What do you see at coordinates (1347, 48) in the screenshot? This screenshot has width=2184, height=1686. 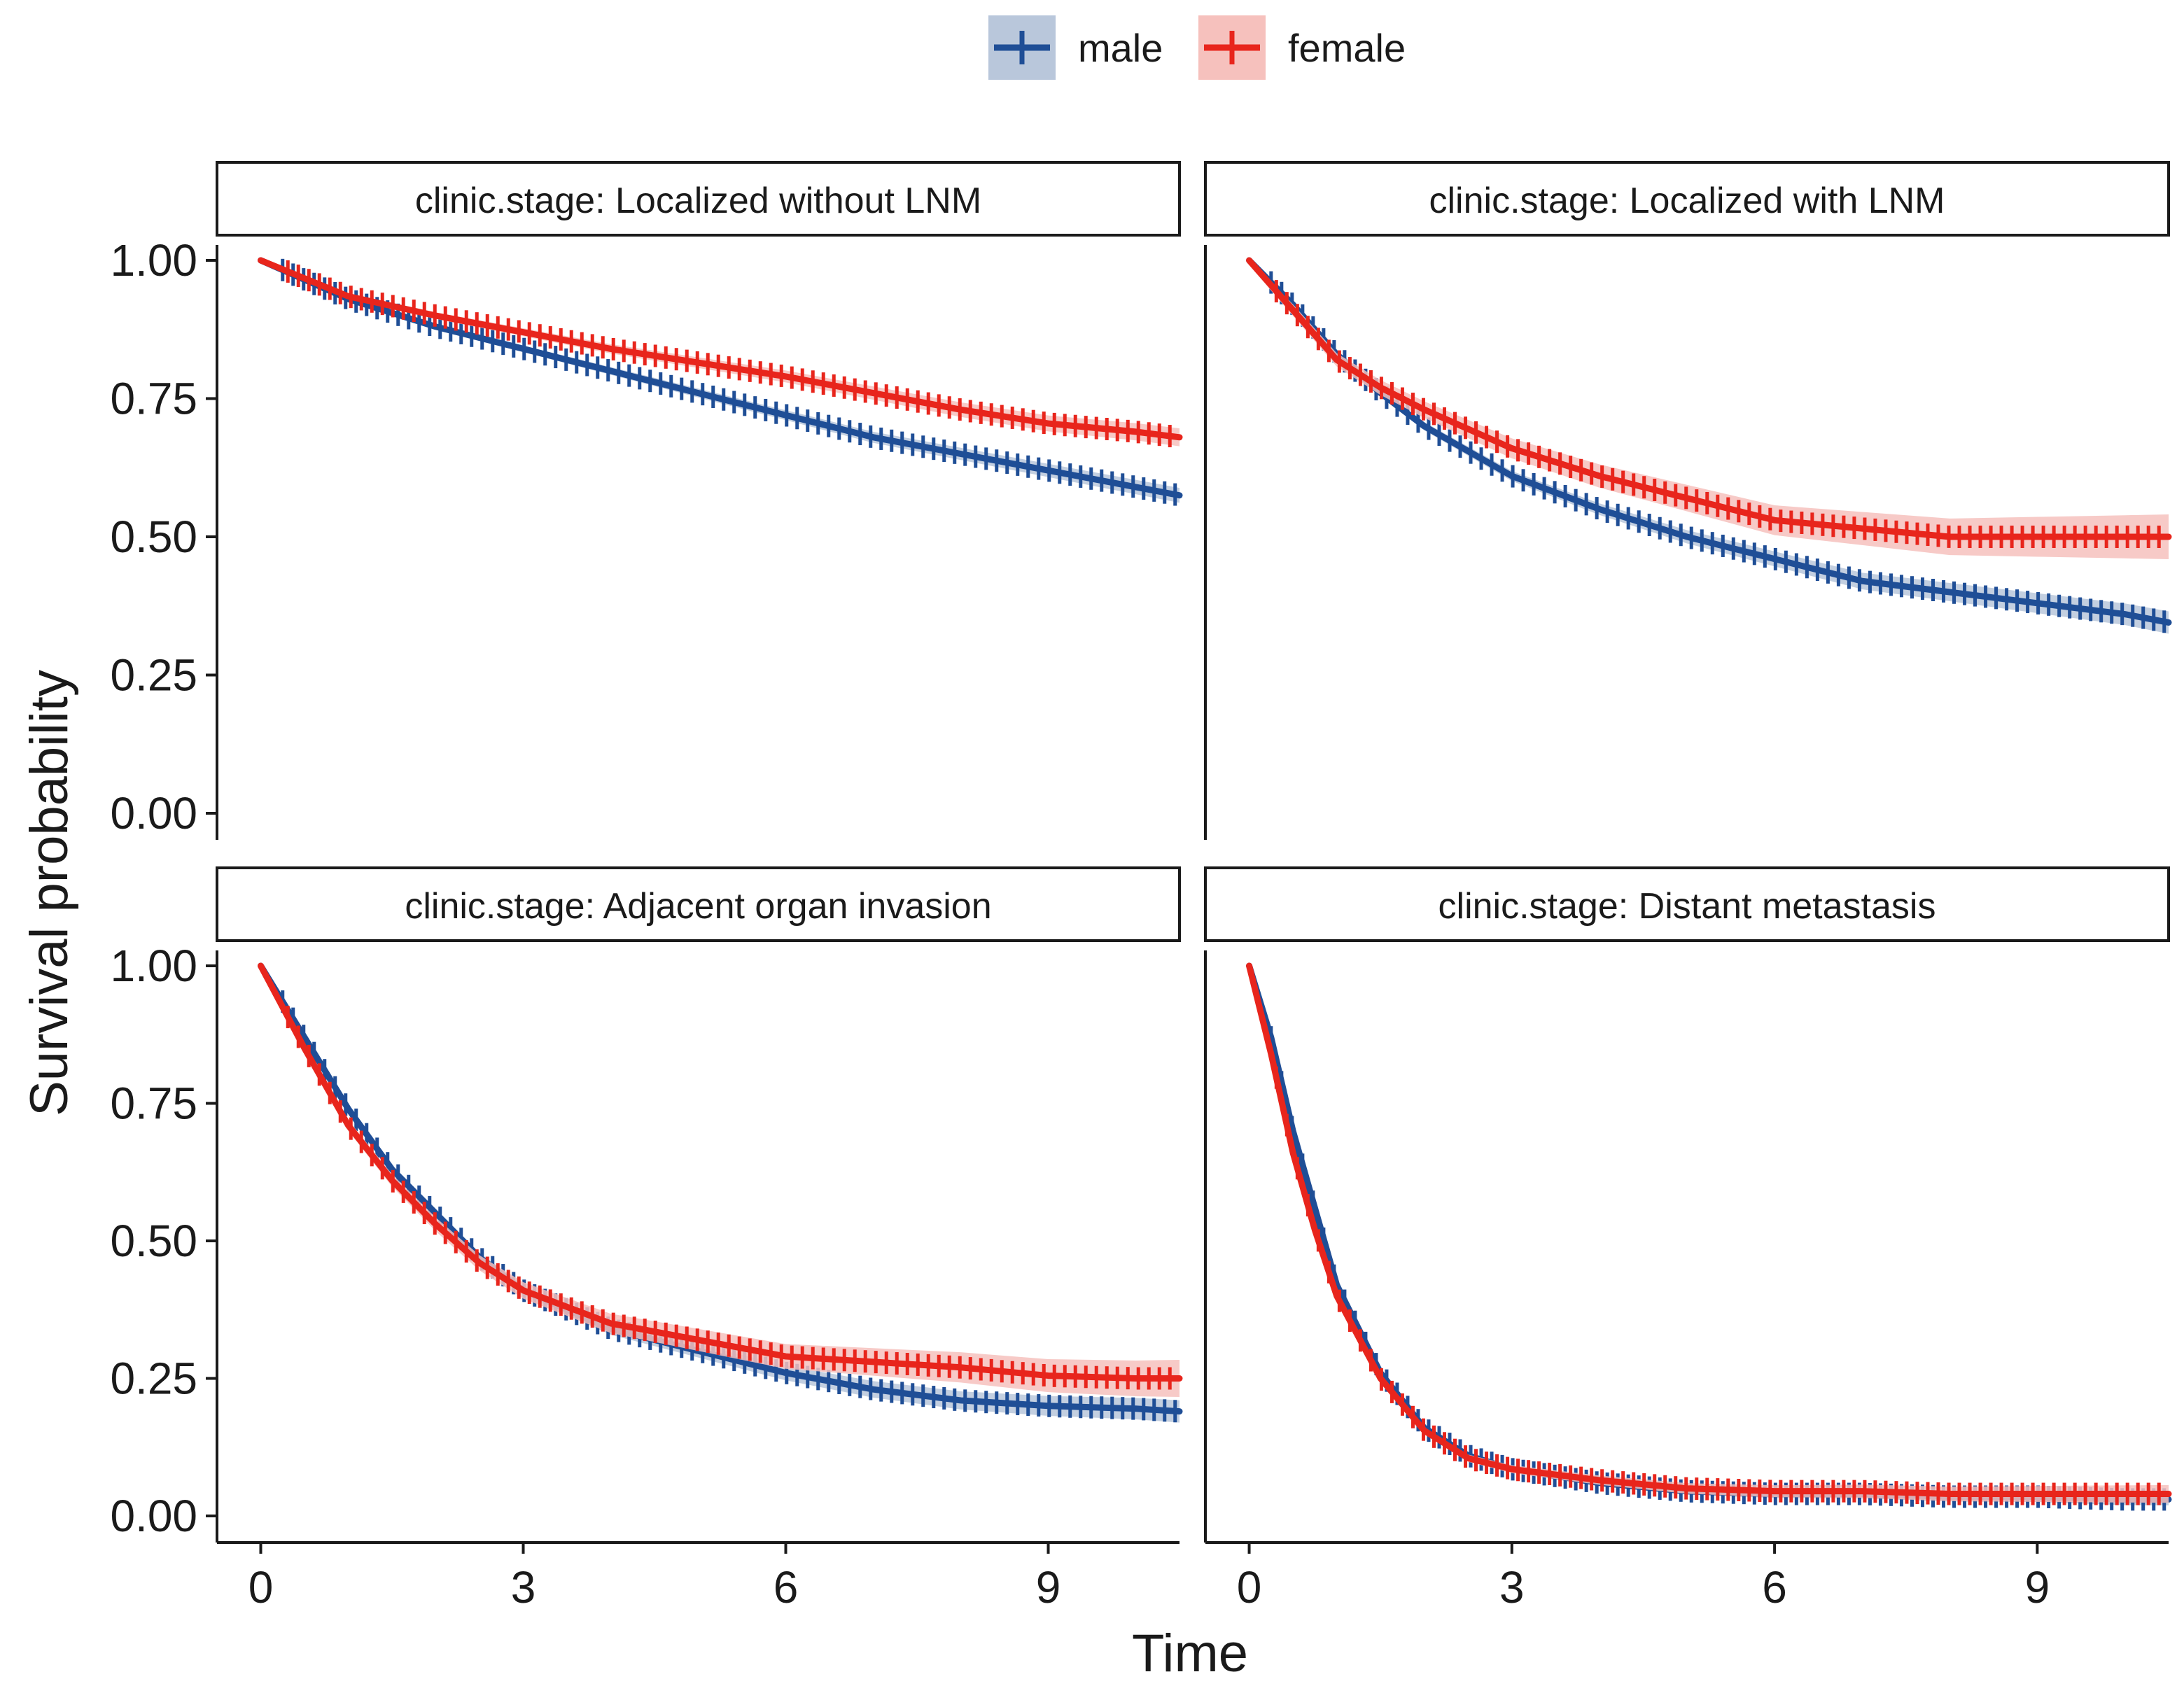 I see `legend-label-female: female` at bounding box center [1347, 48].